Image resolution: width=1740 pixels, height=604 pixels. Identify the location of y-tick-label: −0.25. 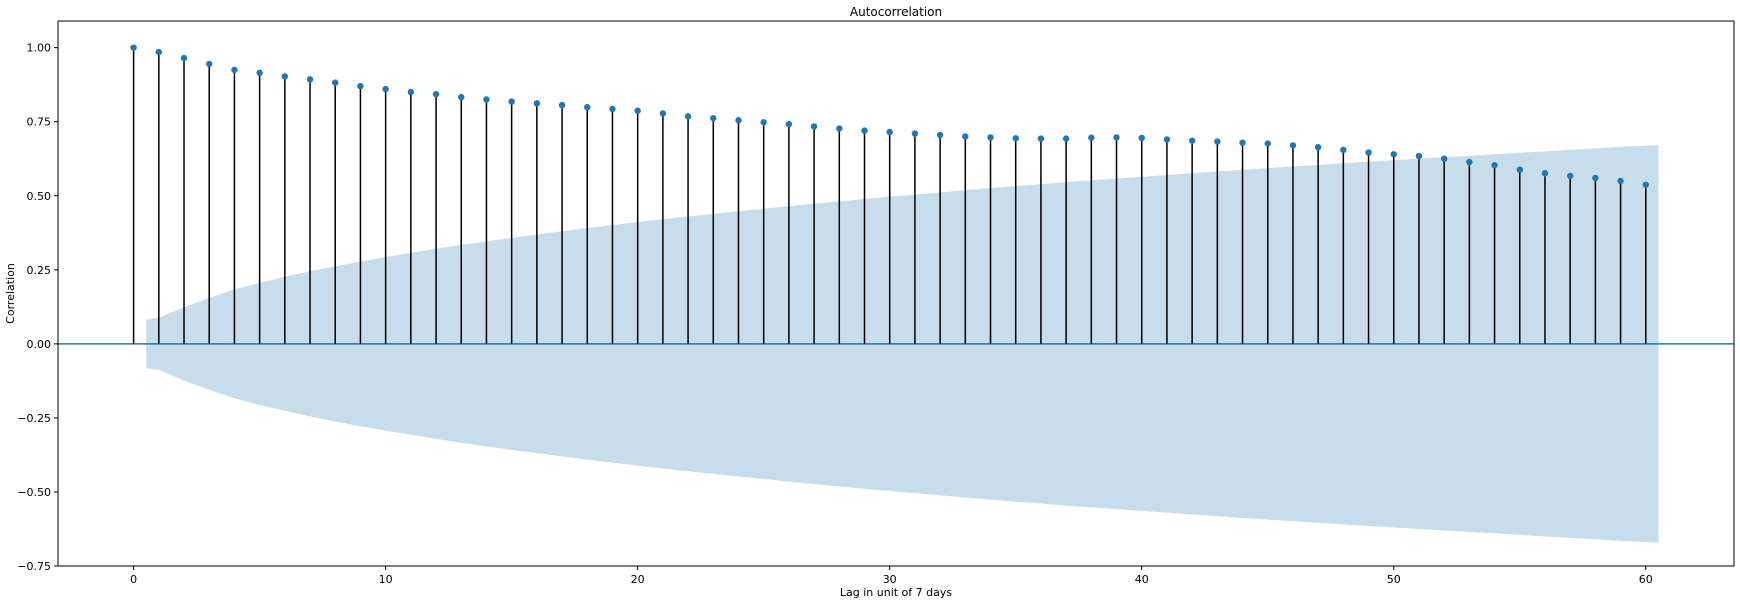
(34, 418).